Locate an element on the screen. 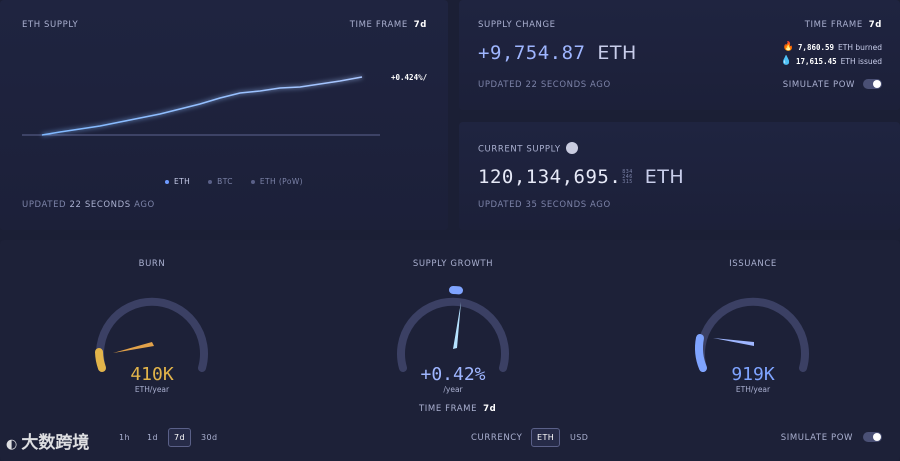  current-supply-title: CURRENT SUPPLY is located at coordinates (528, 148).